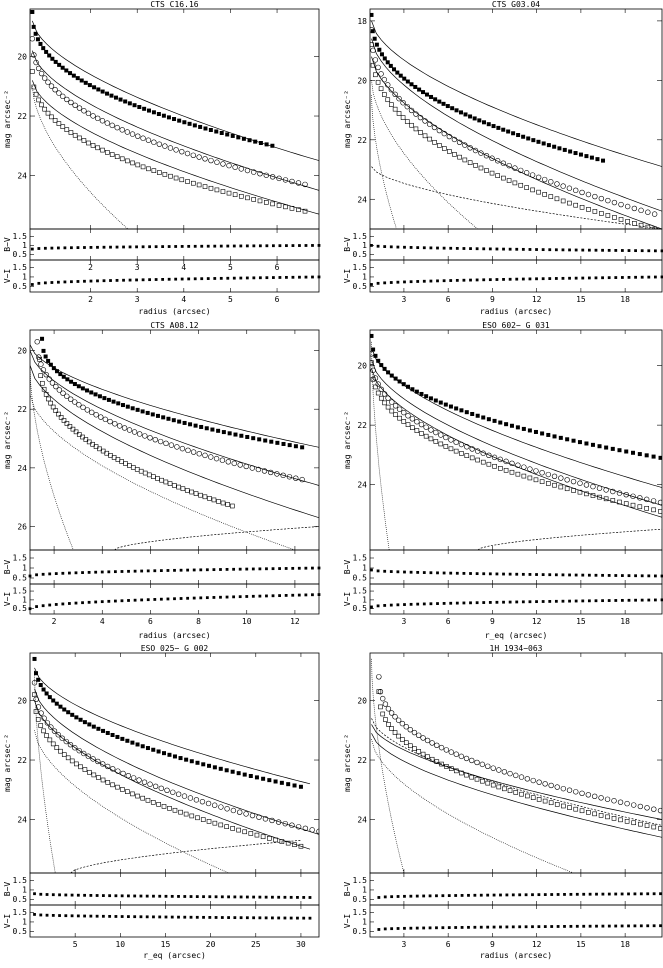 This screenshot has height=968, width=663. Describe the element at coordinates (360, 591) in the screenshot. I see `vi-y-tick-label: 1.5` at that location.